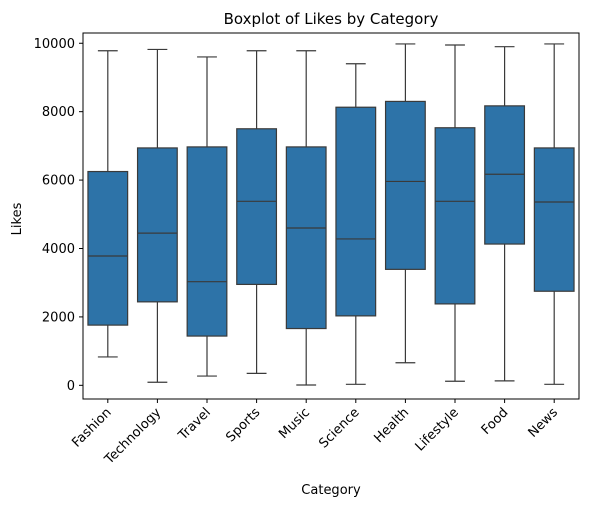 The height and width of the screenshot is (506, 589). What do you see at coordinates (294, 423) in the screenshot?
I see `x-tick-label-music: Music` at bounding box center [294, 423].